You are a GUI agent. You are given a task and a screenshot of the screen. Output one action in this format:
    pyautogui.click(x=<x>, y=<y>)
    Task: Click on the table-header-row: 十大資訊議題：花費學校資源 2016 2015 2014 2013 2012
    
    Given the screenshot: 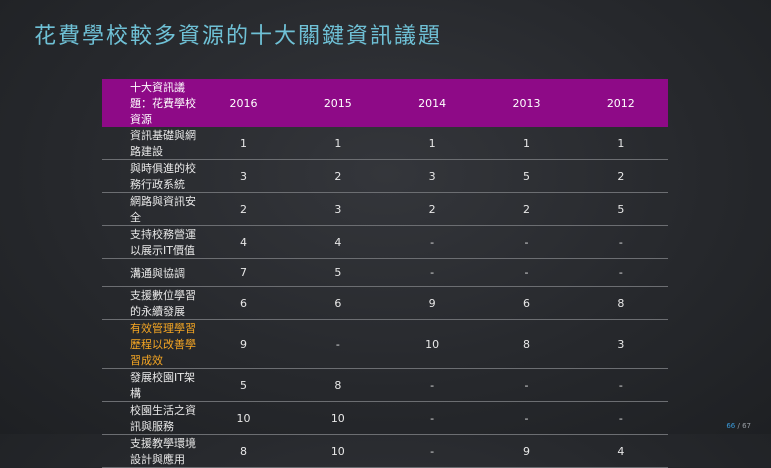 What is the action you would take?
    pyautogui.click(x=385, y=103)
    